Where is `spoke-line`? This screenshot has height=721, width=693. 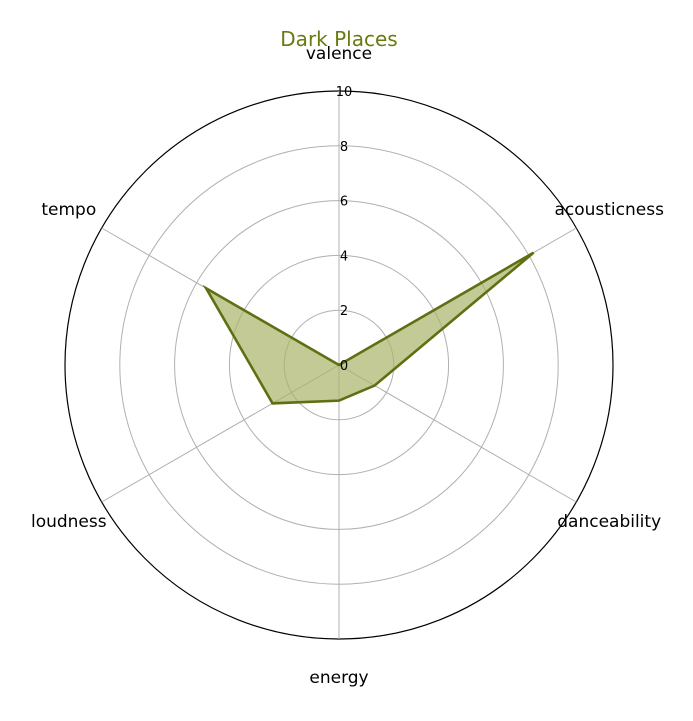 spoke-line is located at coordinates (457, 433).